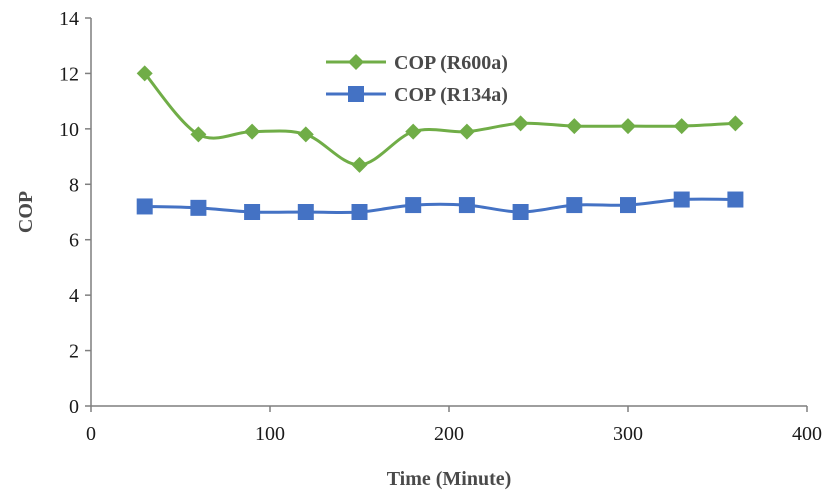 The image size is (828, 493). Describe the element at coordinates (69, 130) in the screenshot. I see `y-tick-label: 10` at that location.